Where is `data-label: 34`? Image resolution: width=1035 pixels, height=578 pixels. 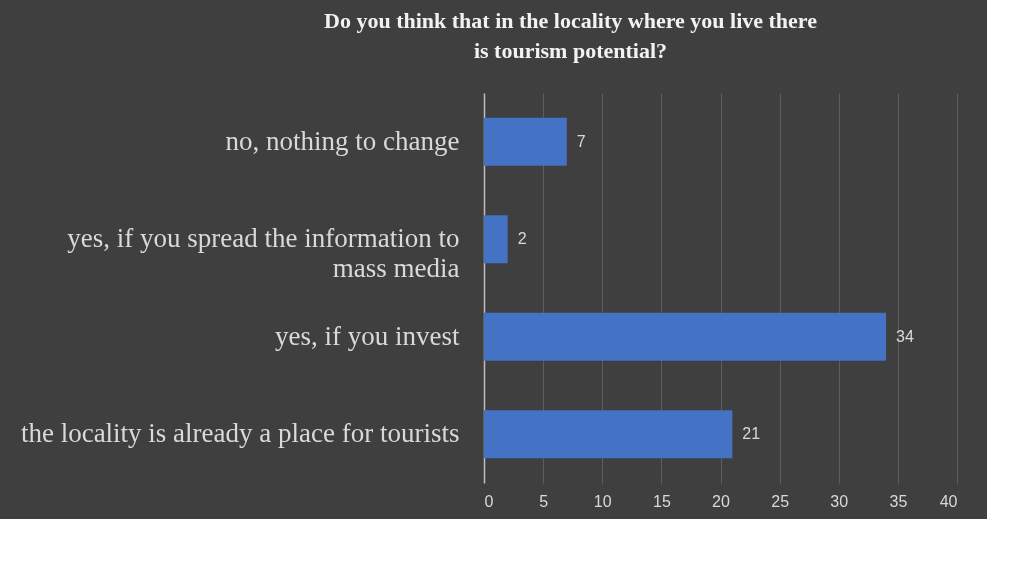
data-label: 34 is located at coordinates (905, 336).